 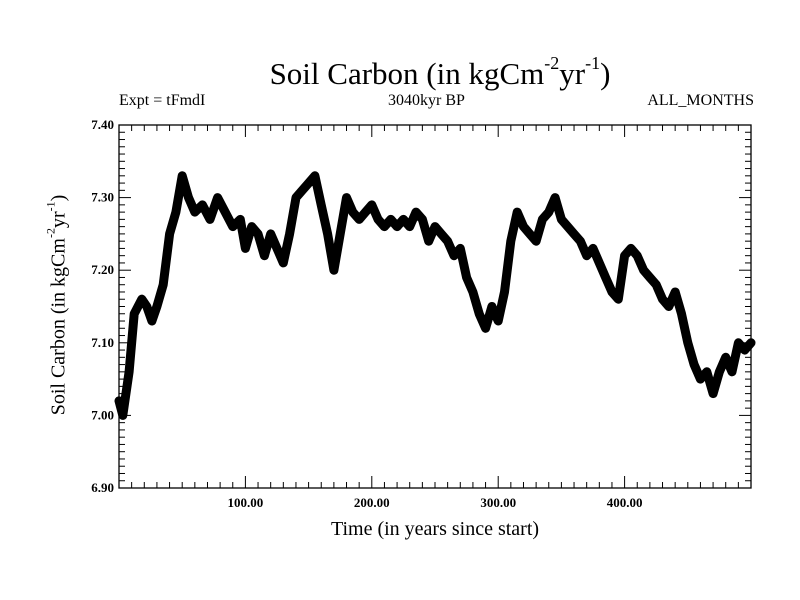 What do you see at coordinates (50, 233) in the screenshot?
I see `ylabel-exponent-1: -2` at bounding box center [50, 233].